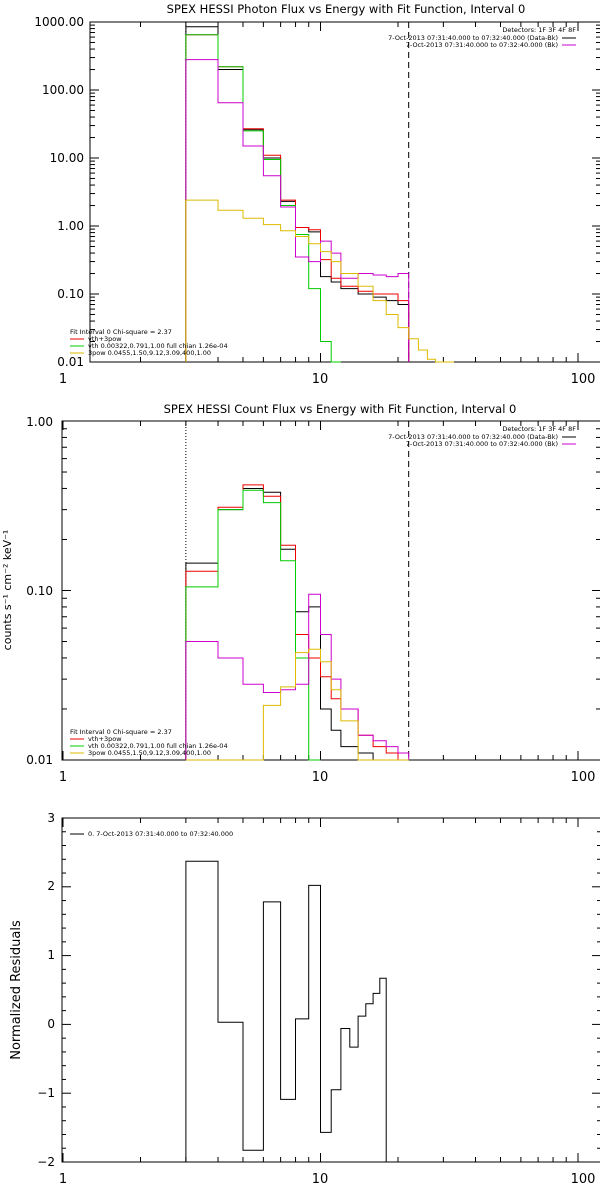  Describe the element at coordinates (51, 955) in the screenshot. I see `residuals-ytick-label: 1` at that location.